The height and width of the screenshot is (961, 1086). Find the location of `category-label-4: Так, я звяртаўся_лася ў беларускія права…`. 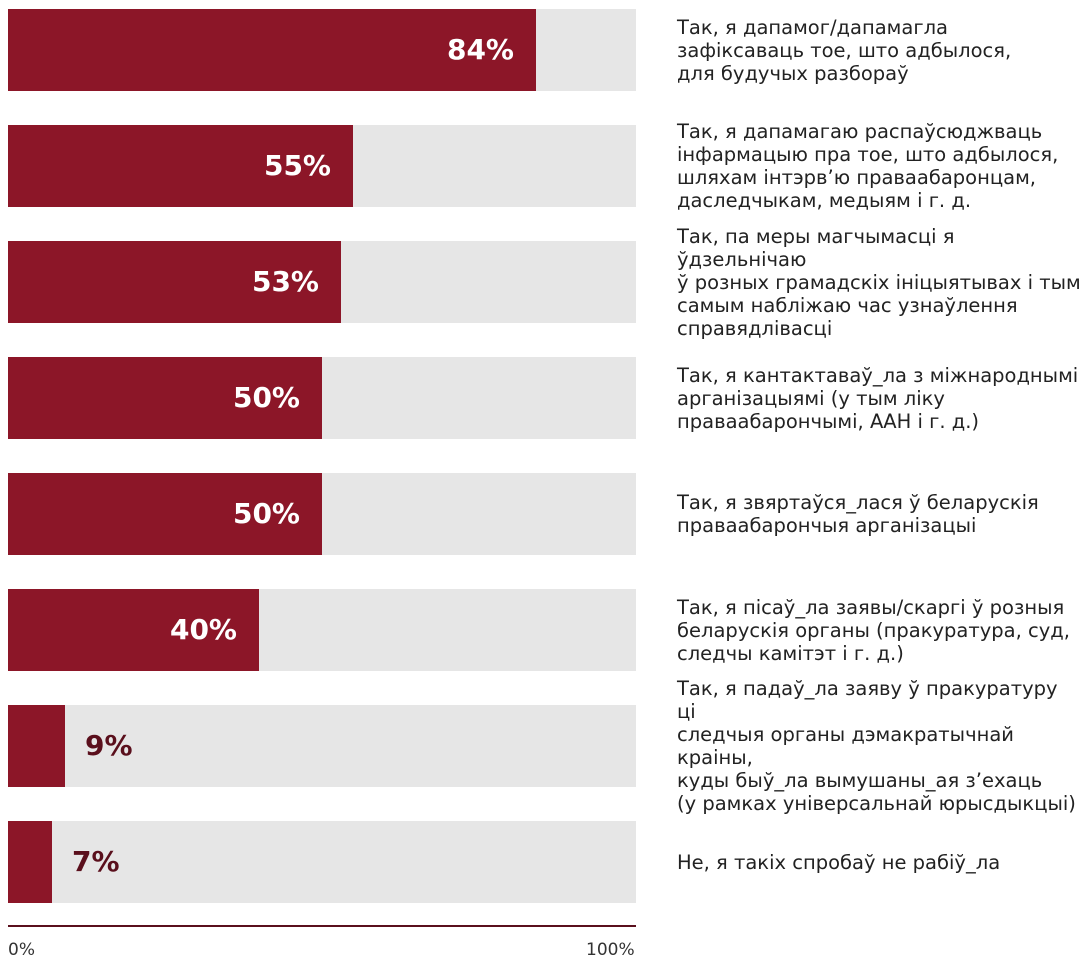

category-label-4: Так, я звяртаўся_лася ў беларускія права… is located at coordinates (858, 514).